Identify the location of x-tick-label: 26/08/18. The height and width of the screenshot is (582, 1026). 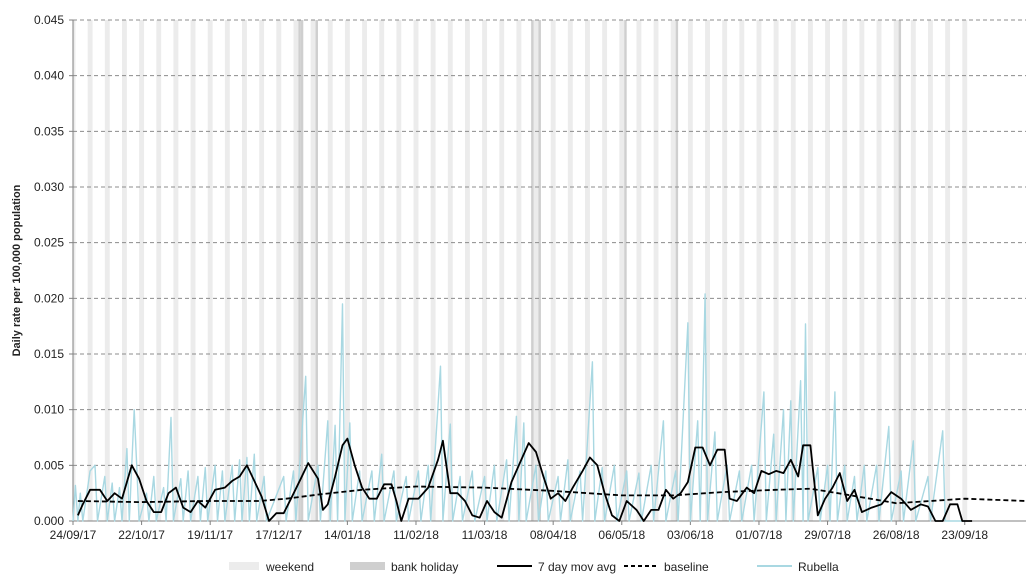
(896, 535).